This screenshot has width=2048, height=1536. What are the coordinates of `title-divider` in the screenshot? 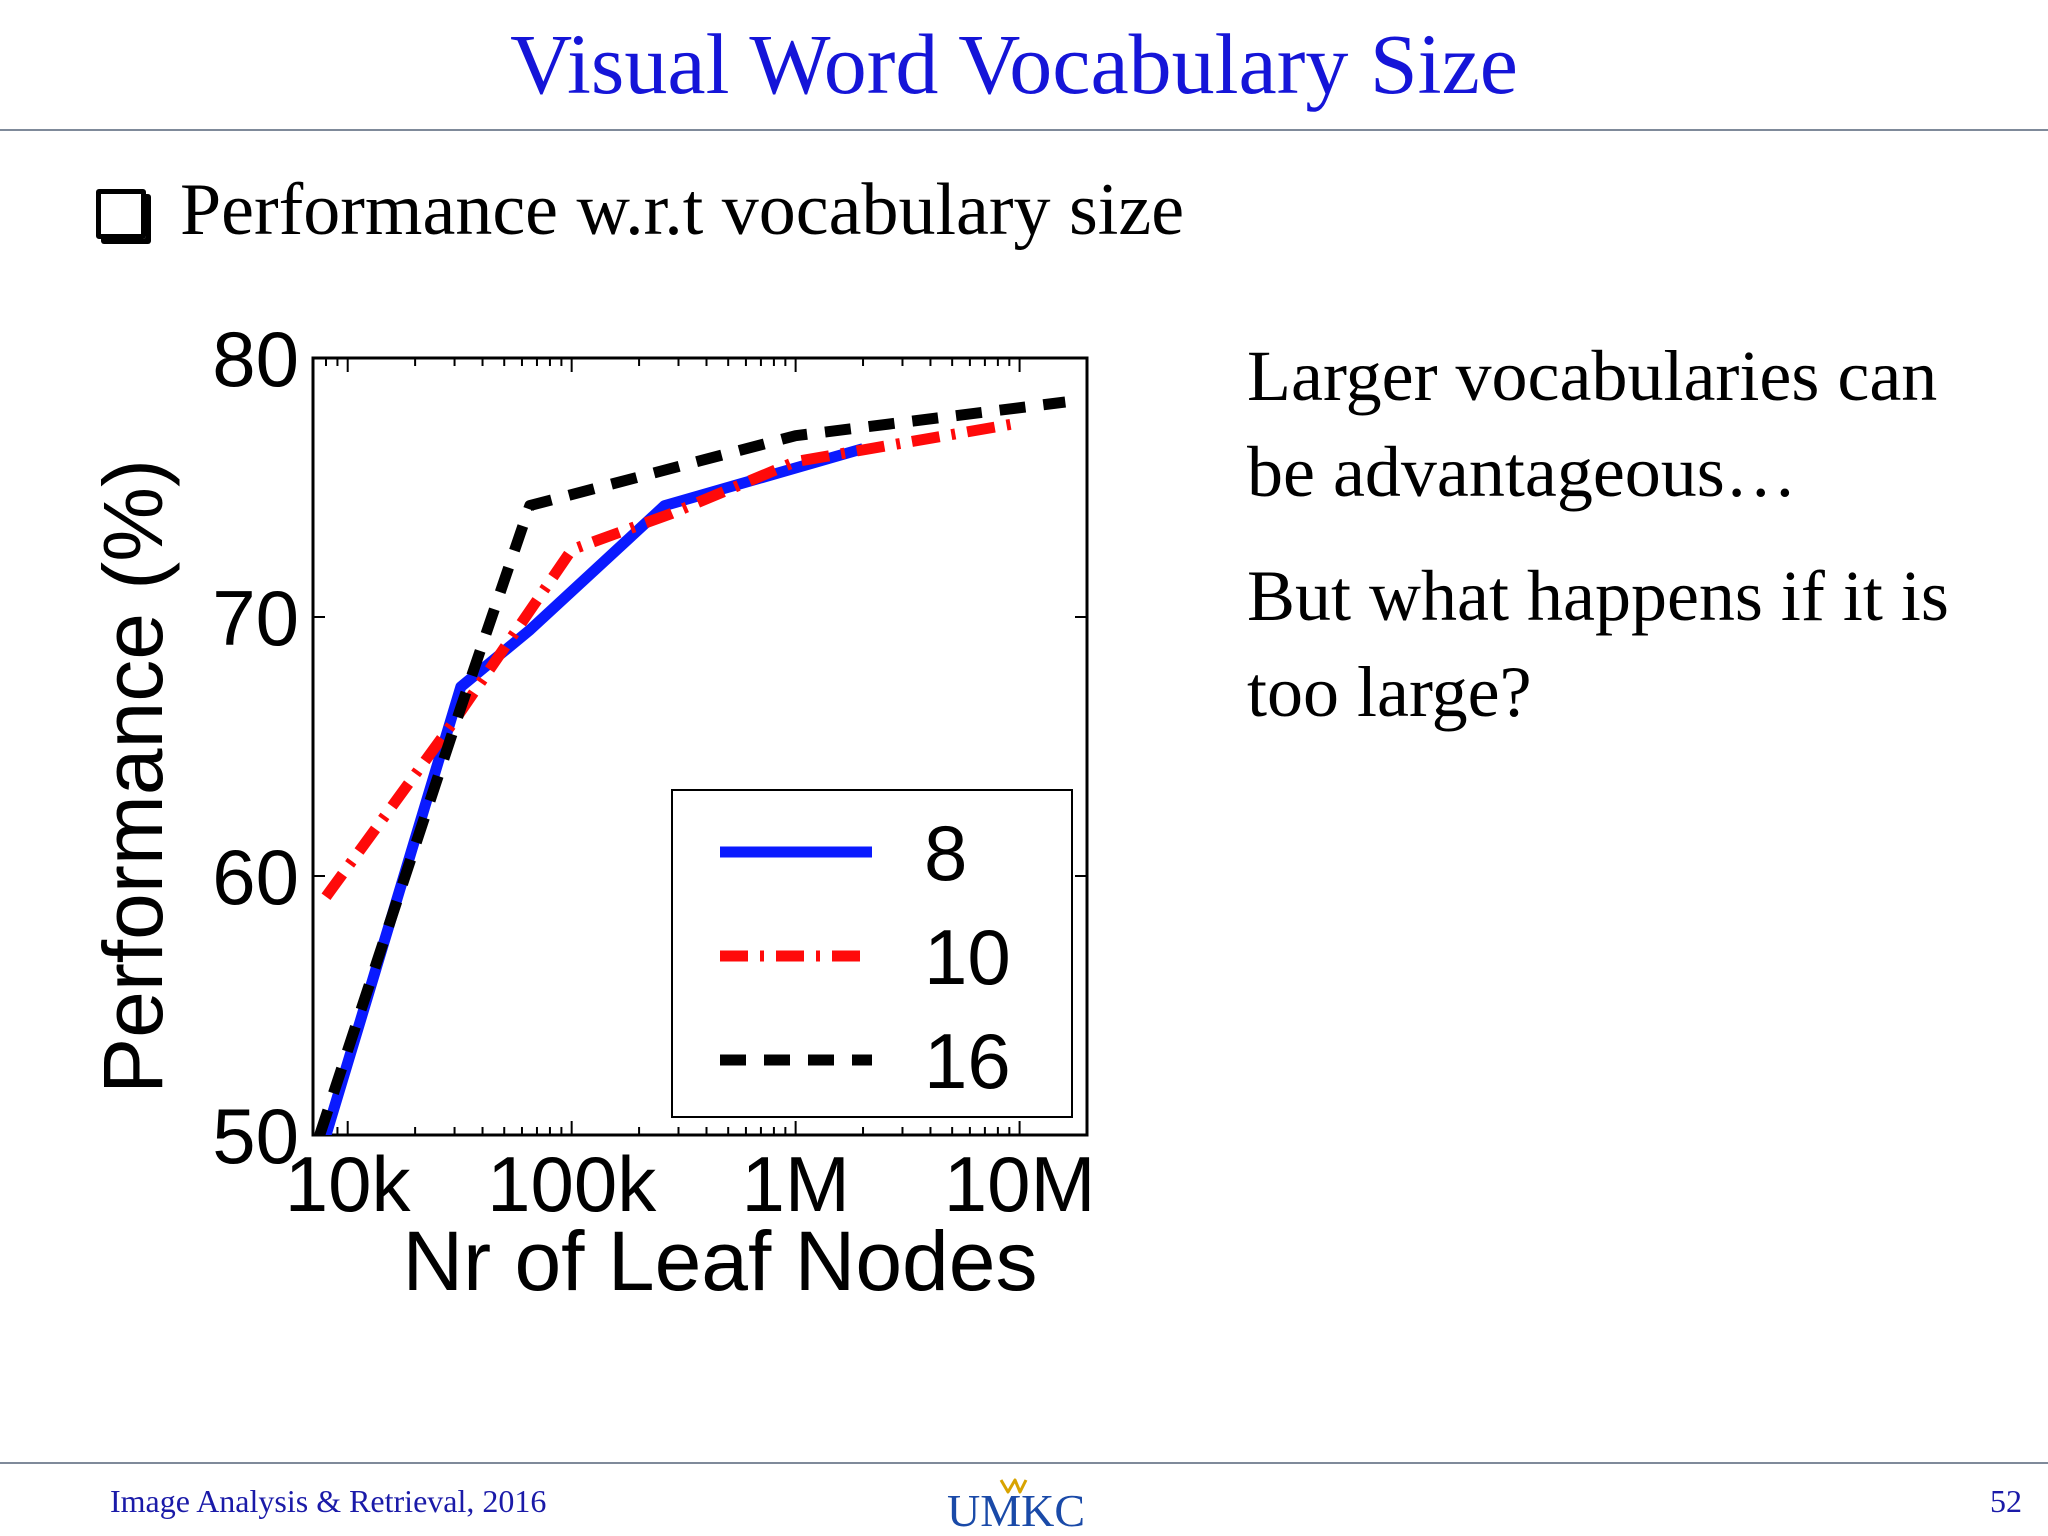 It's located at (1024, 130).